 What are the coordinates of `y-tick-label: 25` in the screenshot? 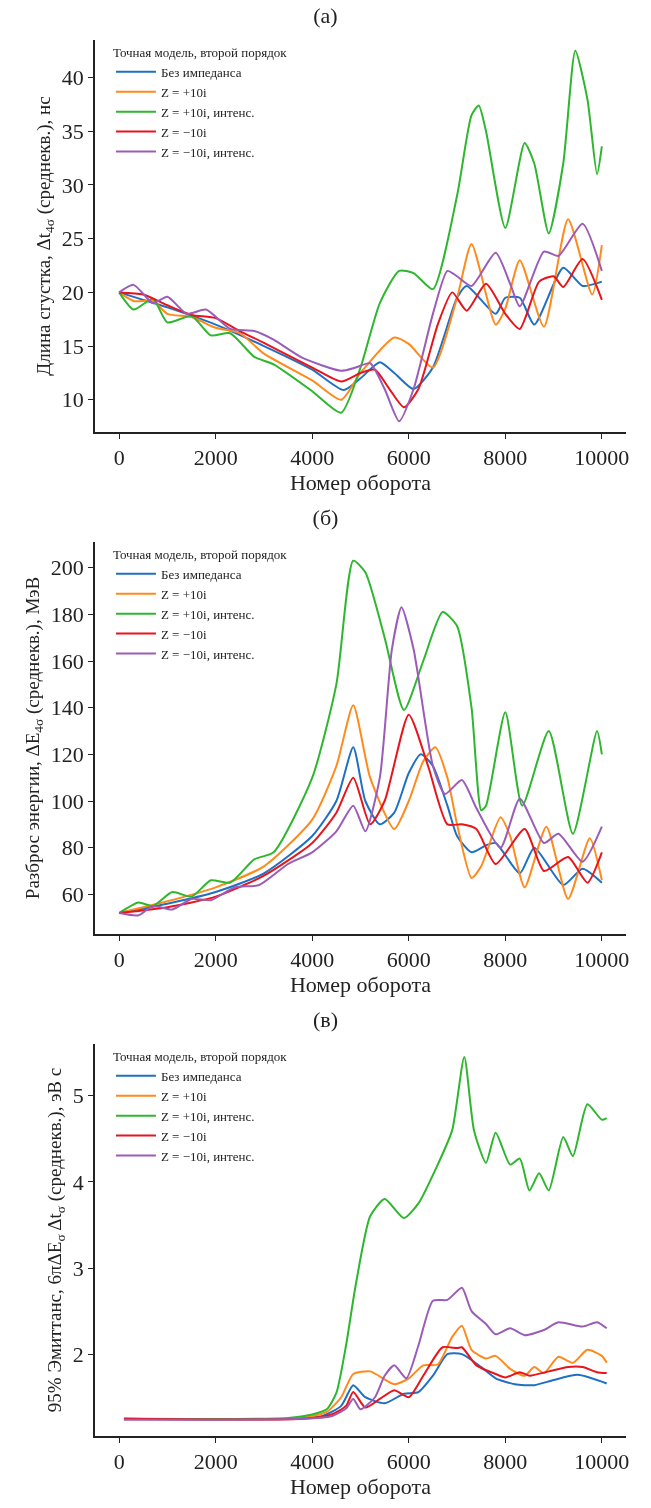 It's located at (72, 239).